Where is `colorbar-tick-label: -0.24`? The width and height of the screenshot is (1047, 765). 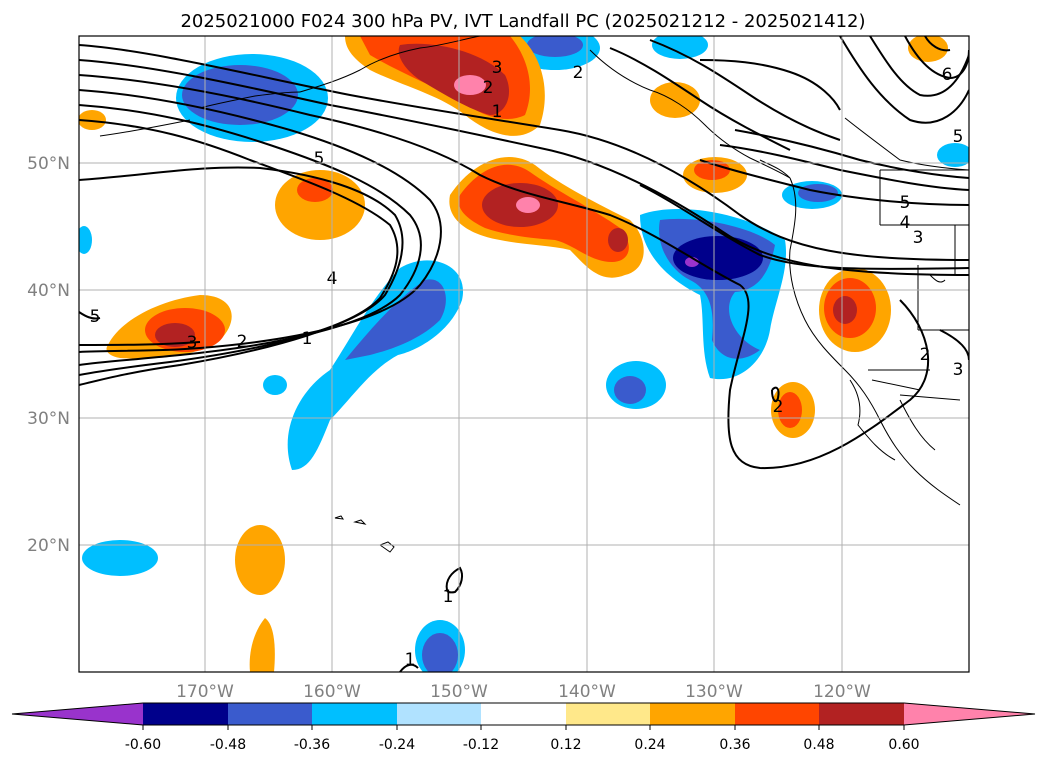
colorbar-tick-label: -0.24 is located at coordinates (397, 745).